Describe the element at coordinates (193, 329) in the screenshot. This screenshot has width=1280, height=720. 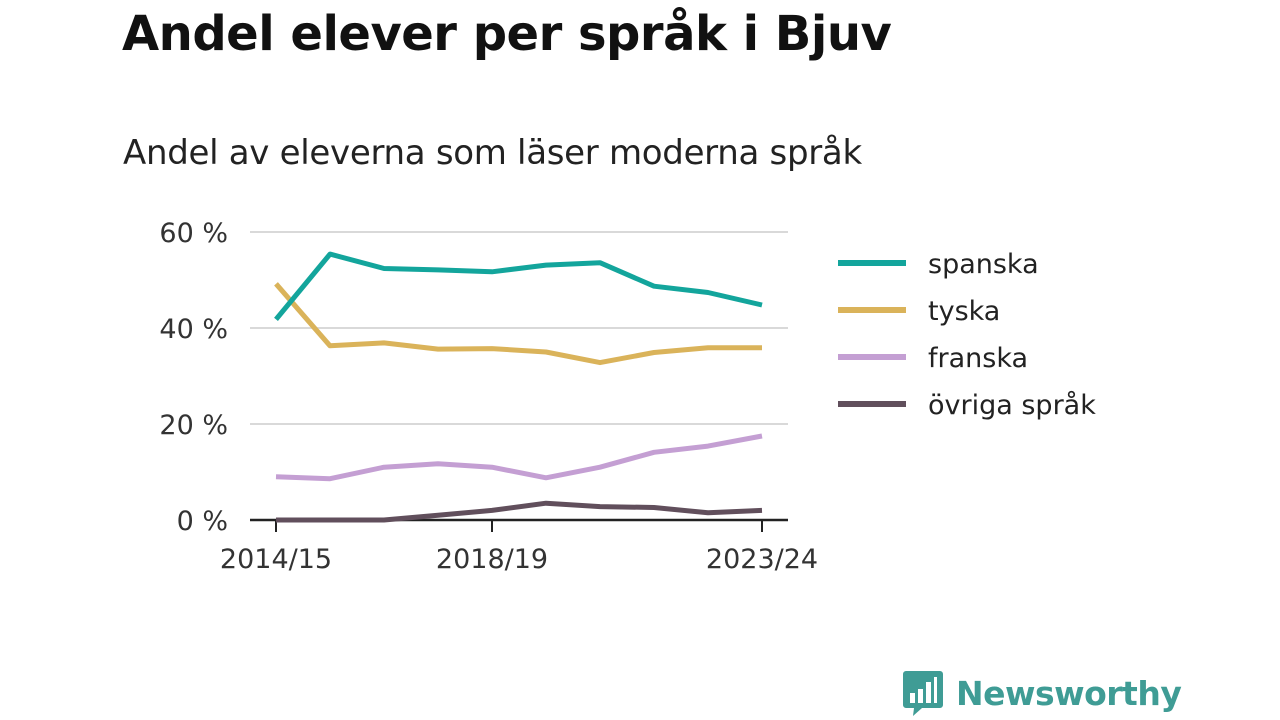
I see `y-tick-label: 40 %` at that location.